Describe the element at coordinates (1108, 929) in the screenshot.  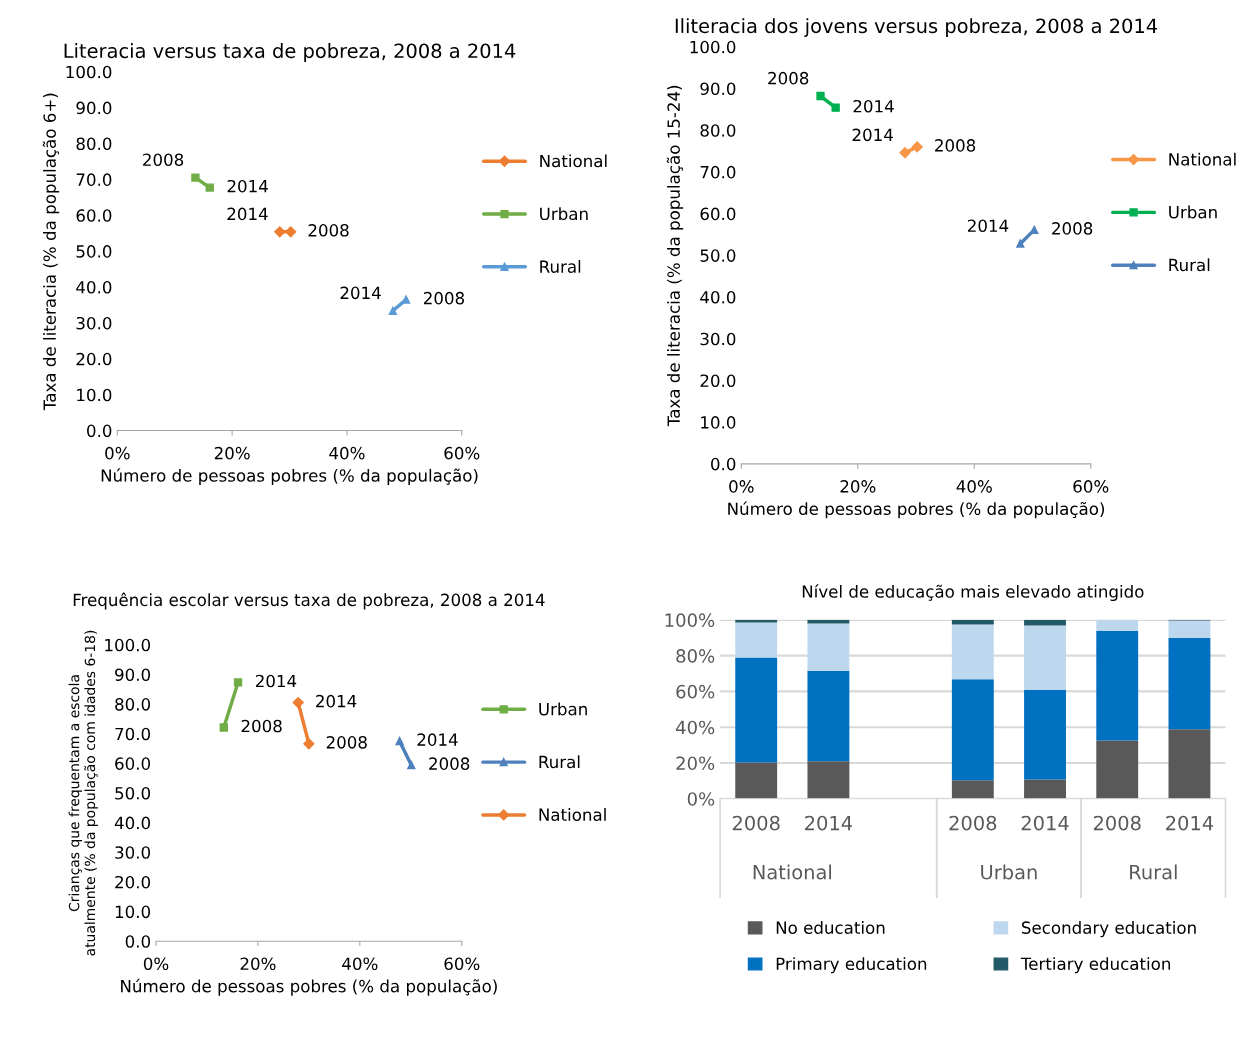
I see `legend-label: Secondary education` at that location.